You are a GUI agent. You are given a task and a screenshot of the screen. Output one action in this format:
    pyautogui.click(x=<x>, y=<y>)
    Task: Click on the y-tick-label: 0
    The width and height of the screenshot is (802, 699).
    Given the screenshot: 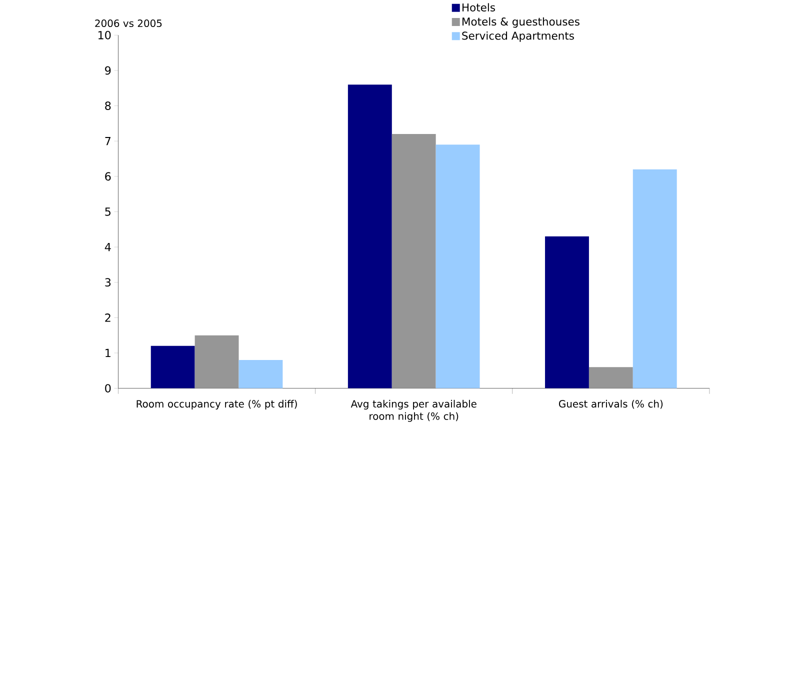 What is the action you would take?
    pyautogui.click(x=108, y=388)
    